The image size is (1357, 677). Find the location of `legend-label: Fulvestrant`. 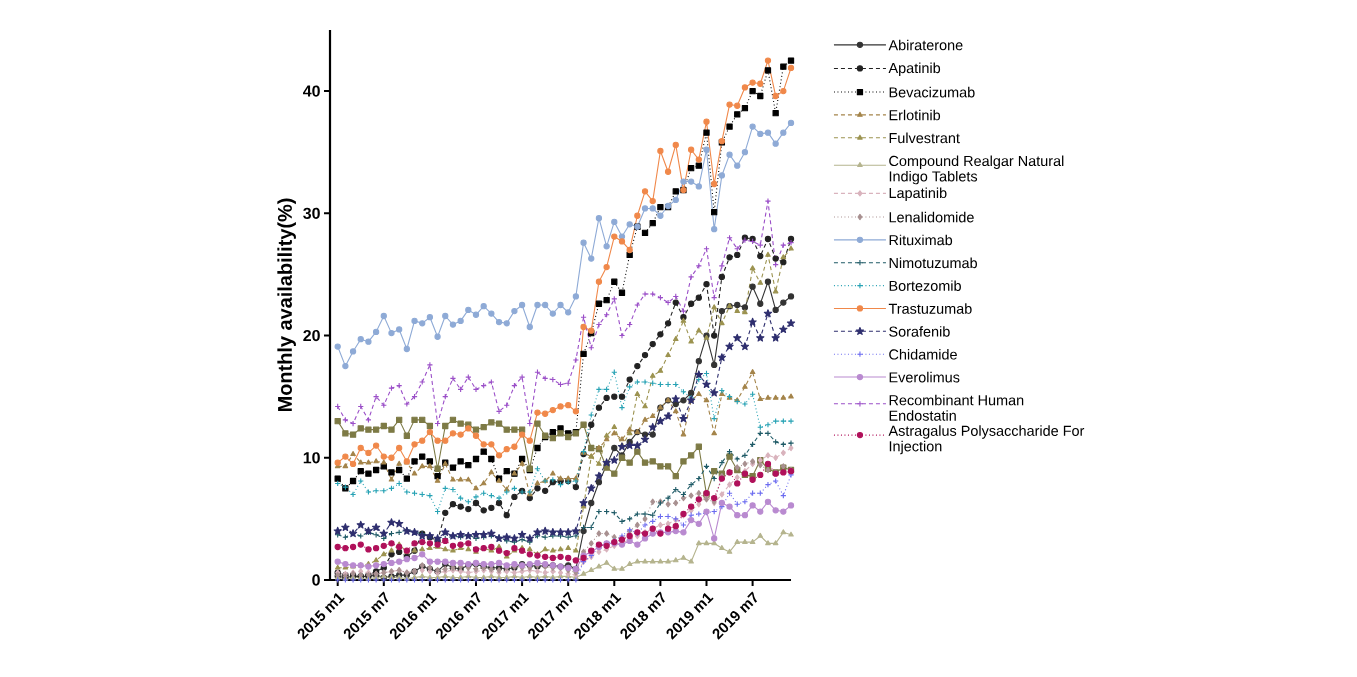

legend-label: Fulvestrant is located at coordinates (924, 138).